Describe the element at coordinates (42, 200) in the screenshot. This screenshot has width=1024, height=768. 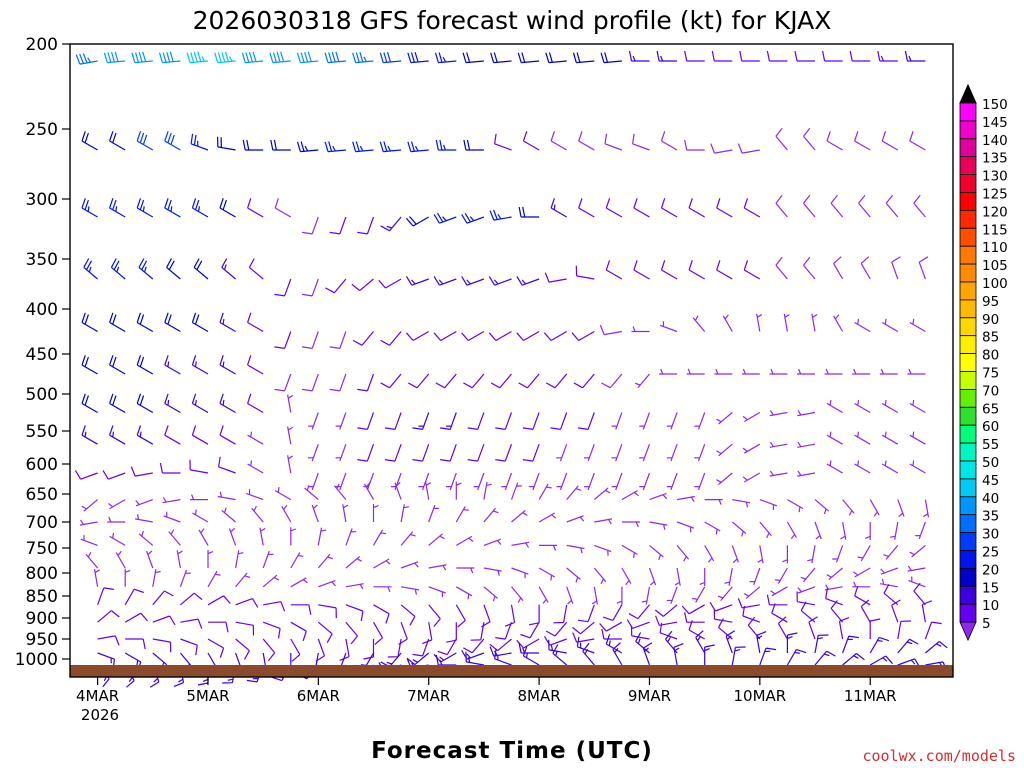
I see `y-tick-label: 300` at that location.